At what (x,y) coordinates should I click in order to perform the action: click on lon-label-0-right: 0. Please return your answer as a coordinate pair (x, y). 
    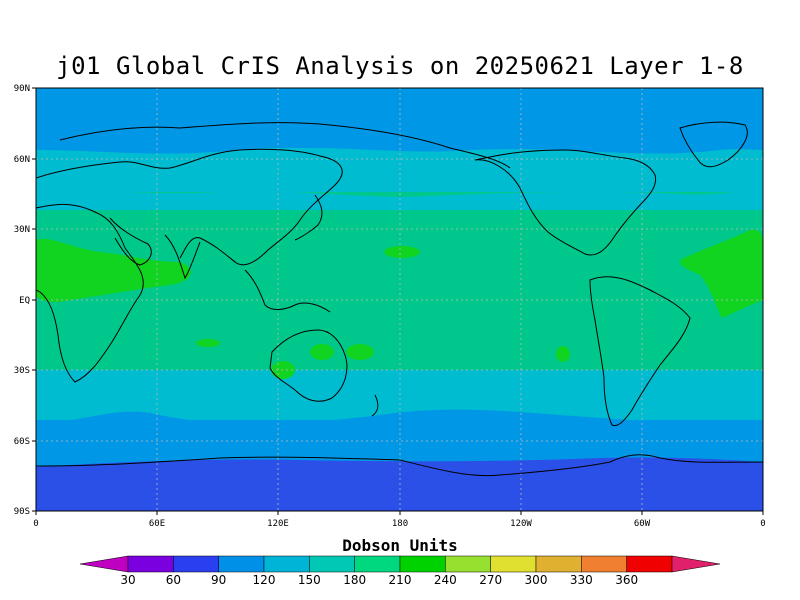
    Looking at the image, I should click on (762, 524).